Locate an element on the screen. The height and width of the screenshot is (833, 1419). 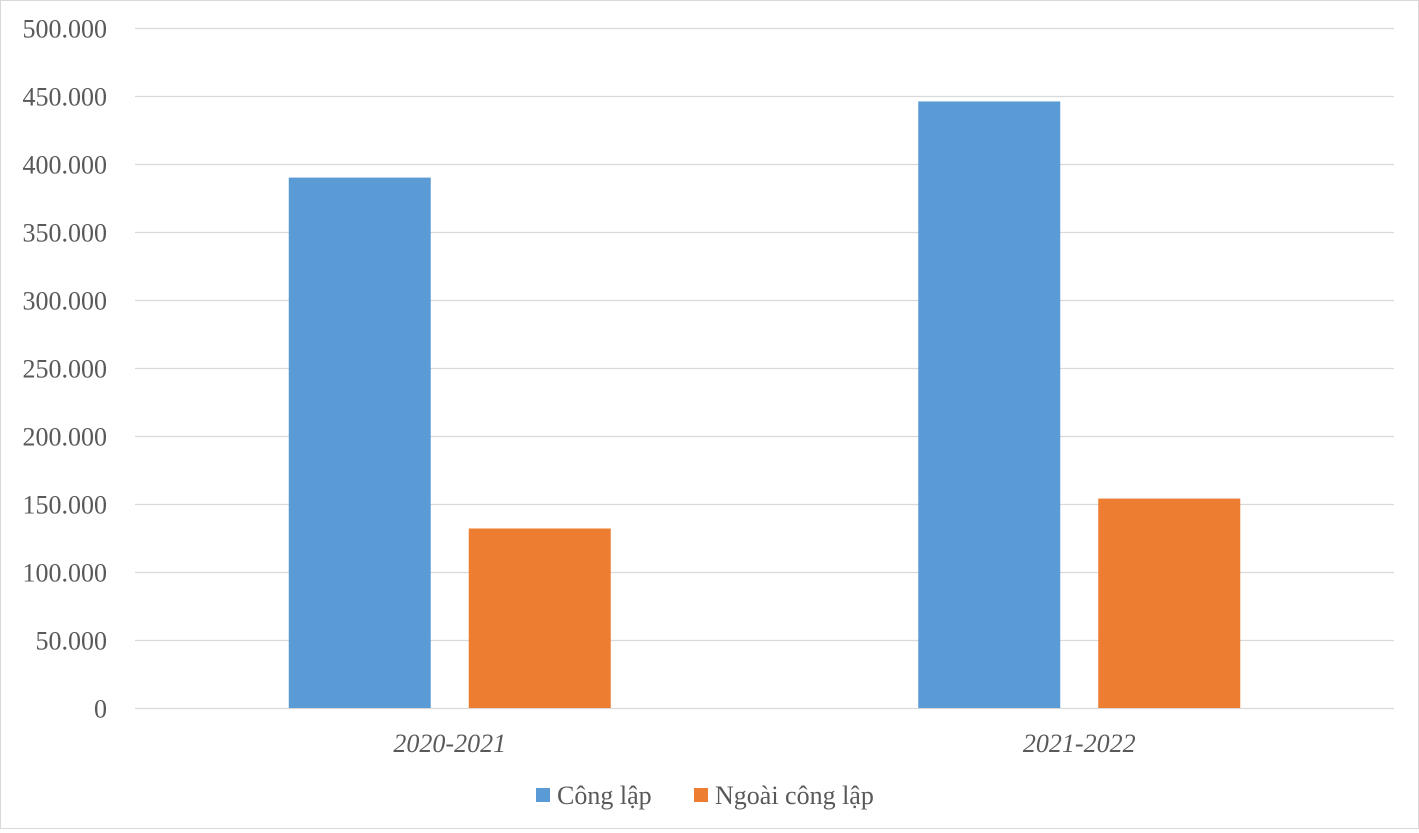
y-tick-label: 500.000 is located at coordinates (65, 29).